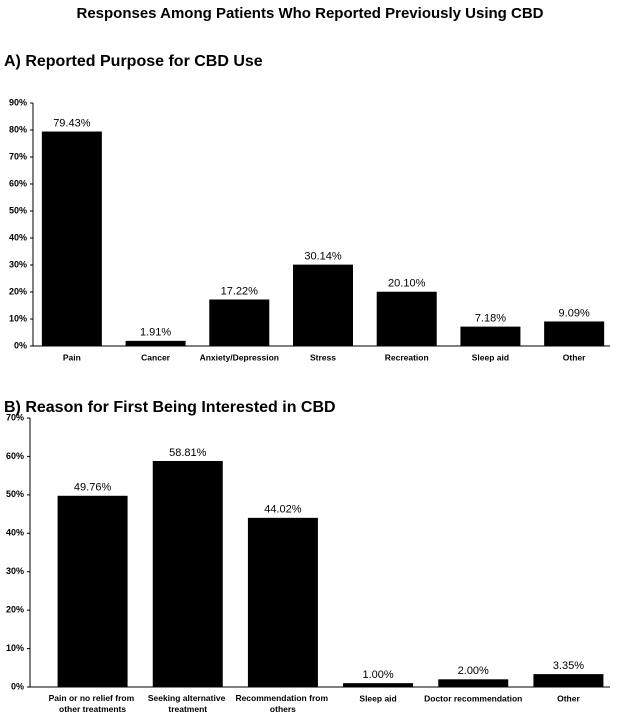 Image resolution: width=620 pixels, height=716 pixels. Describe the element at coordinates (377, 675) in the screenshot. I see `value-label: 1.00%` at that location.